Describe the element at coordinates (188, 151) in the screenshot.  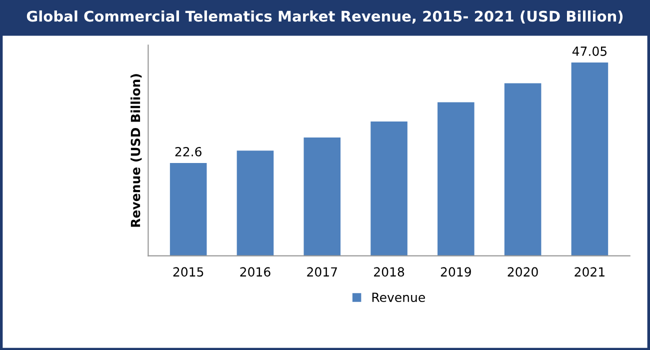
I see `data-label: 22.6` at that location.